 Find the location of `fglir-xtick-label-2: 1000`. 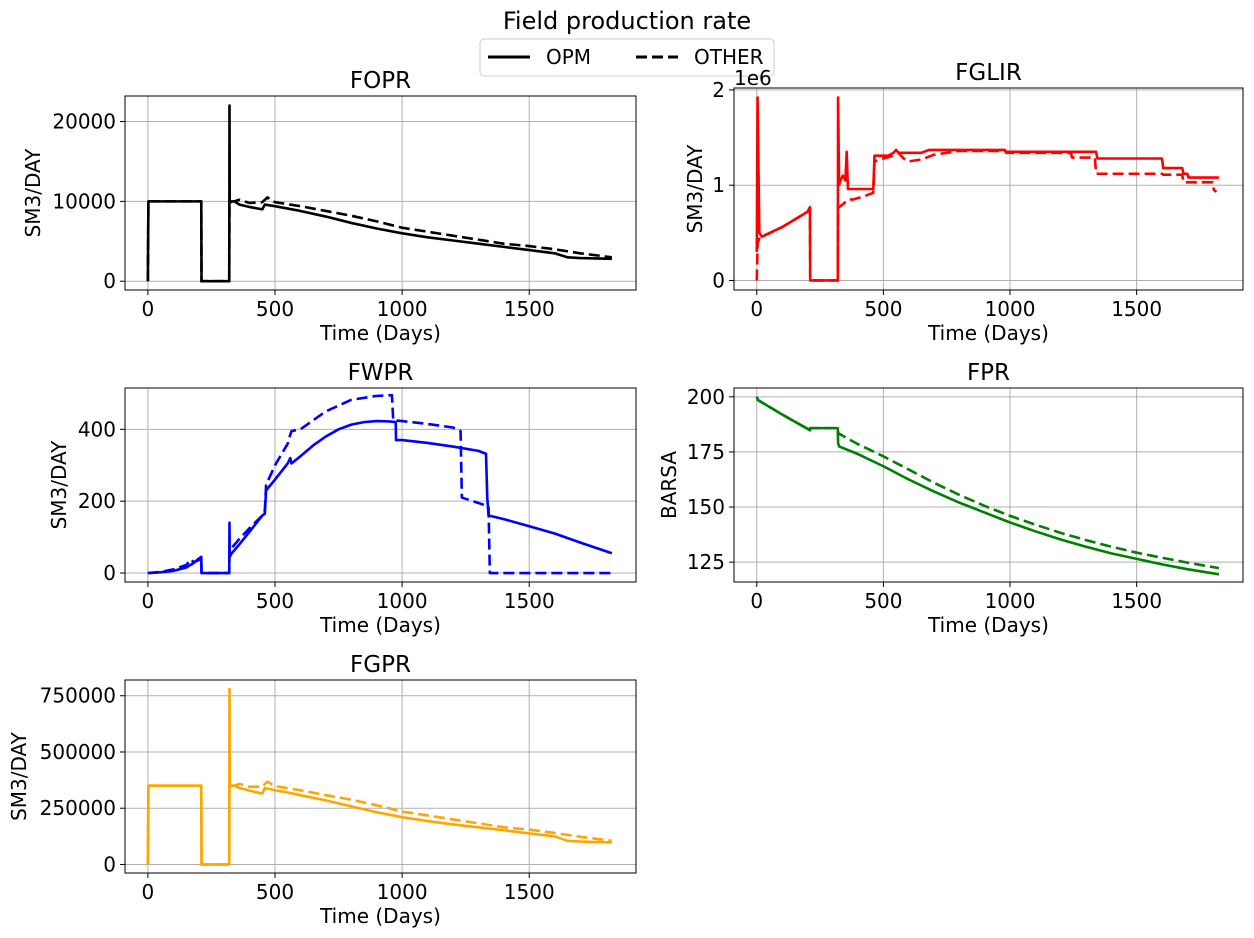

fglir-xtick-label-2: 1000 is located at coordinates (1010, 309).